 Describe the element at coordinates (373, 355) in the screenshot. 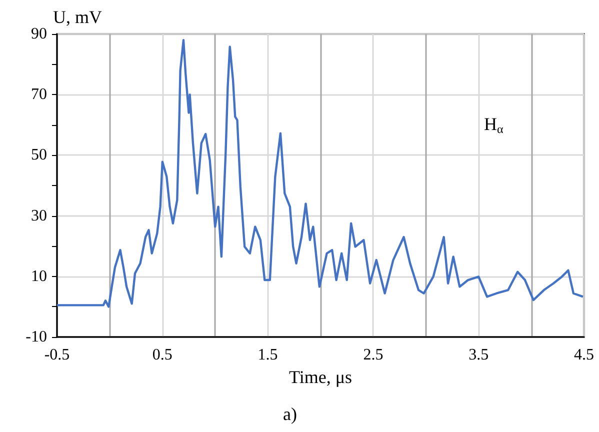

I see `x-tick-label: 2.5` at that location.